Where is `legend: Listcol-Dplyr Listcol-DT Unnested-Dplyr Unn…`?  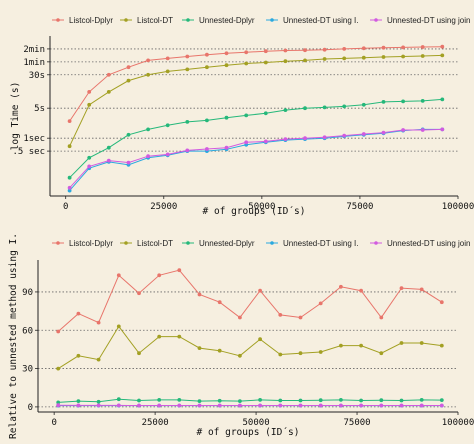 legend: Listcol-Dplyr Listcol-DT Unnested-Dplyr Unn… is located at coordinates (261, 20).